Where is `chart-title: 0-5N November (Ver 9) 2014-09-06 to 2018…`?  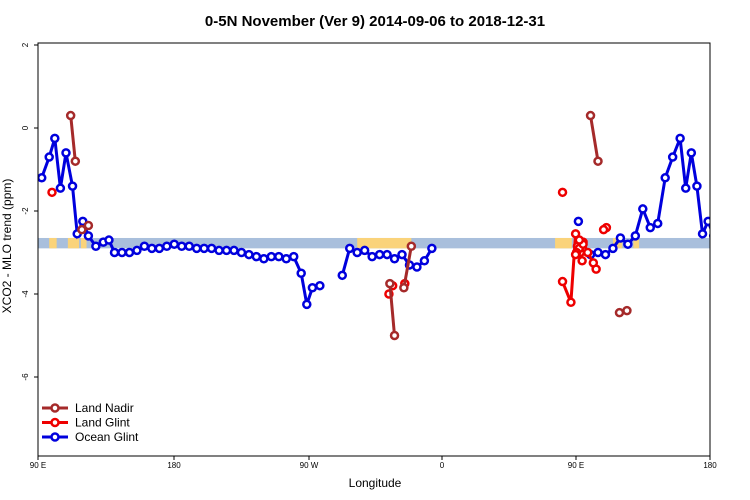 chart-title: 0-5N November (Ver 9) 2014-09-06 to 2018… is located at coordinates (375, 21).